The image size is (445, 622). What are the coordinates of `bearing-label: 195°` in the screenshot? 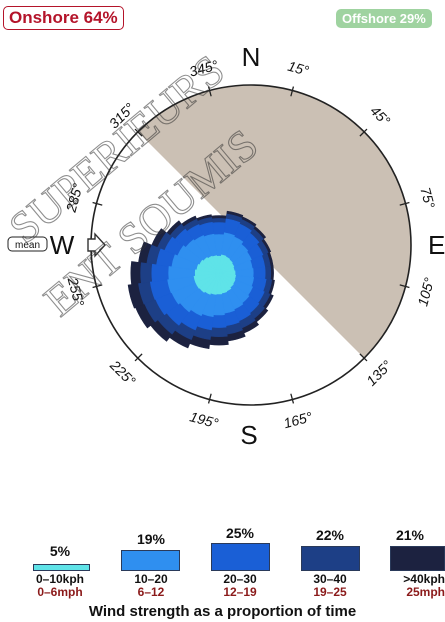 It's located at (204, 419).